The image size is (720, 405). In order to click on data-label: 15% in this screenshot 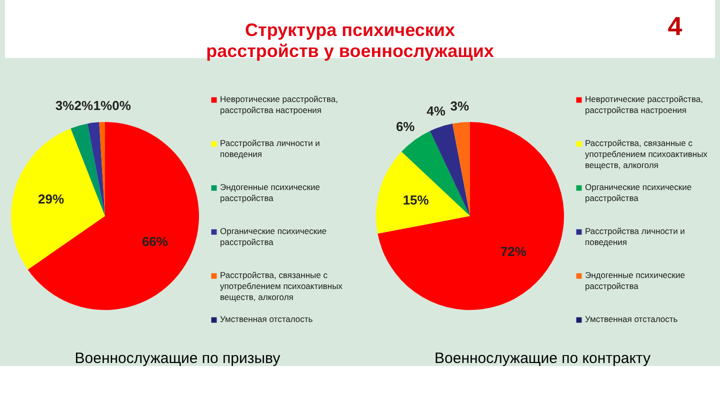, I will do `click(416, 200)`.